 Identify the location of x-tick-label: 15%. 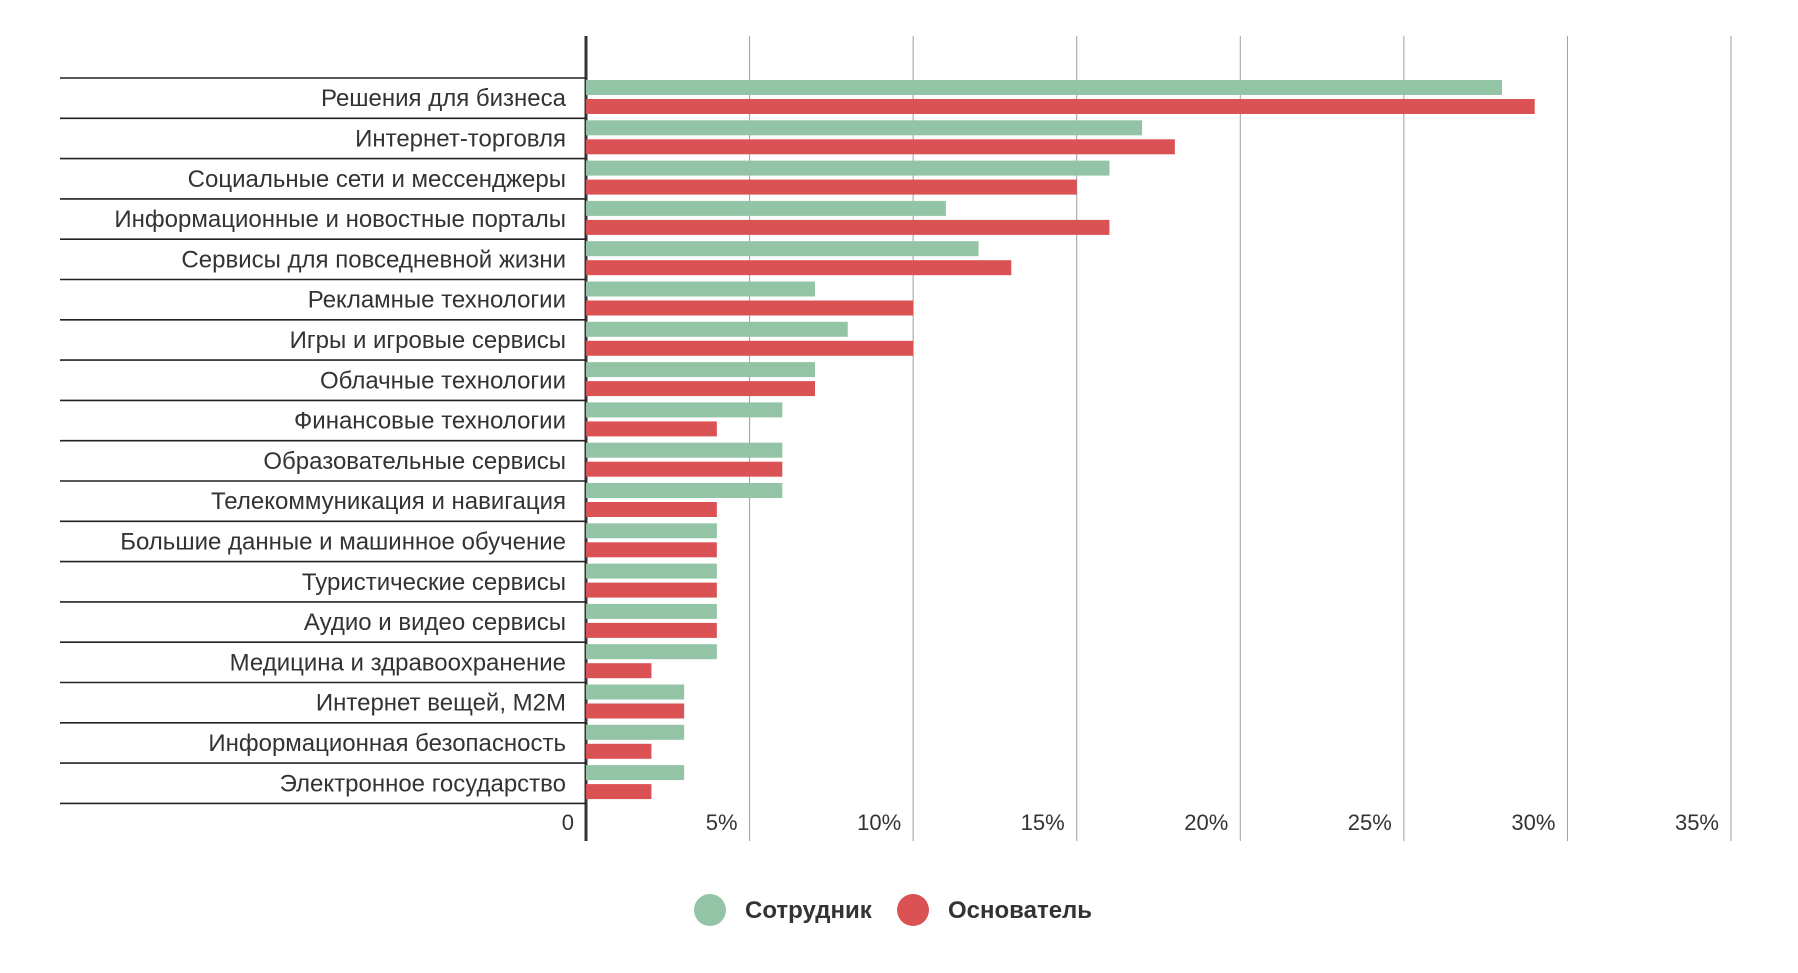
(1043, 822).